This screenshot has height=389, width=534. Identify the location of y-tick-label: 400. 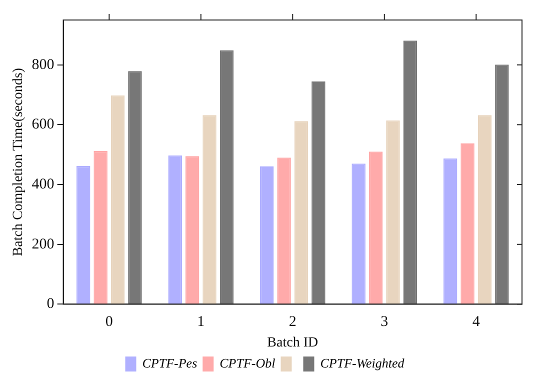
(43, 184).